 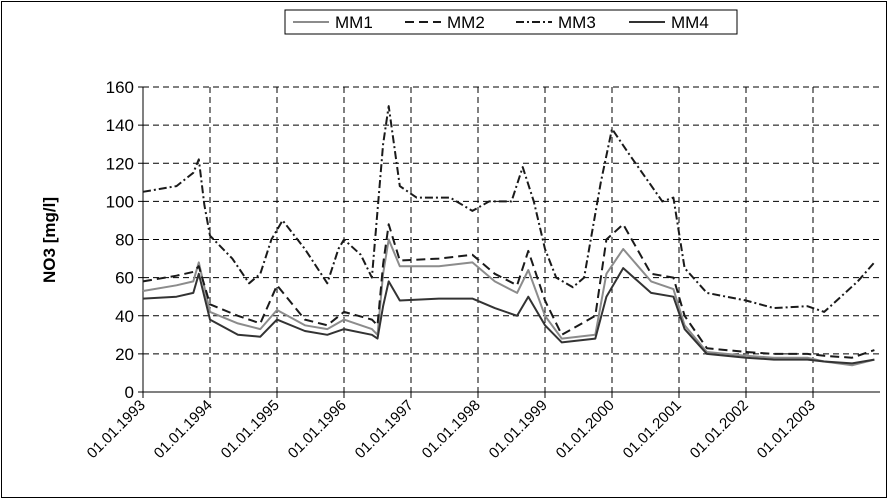 I want to click on legend-label-mm2: MM2, so click(x=466, y=22).